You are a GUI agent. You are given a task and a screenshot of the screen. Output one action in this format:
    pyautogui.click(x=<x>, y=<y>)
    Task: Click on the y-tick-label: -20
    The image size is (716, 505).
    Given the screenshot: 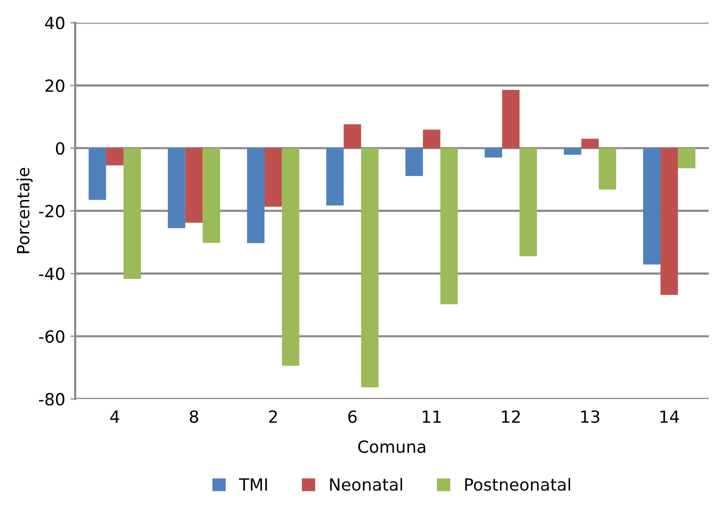 What is the action you would take?
    pyautogui.click(x=51, y=211)
    